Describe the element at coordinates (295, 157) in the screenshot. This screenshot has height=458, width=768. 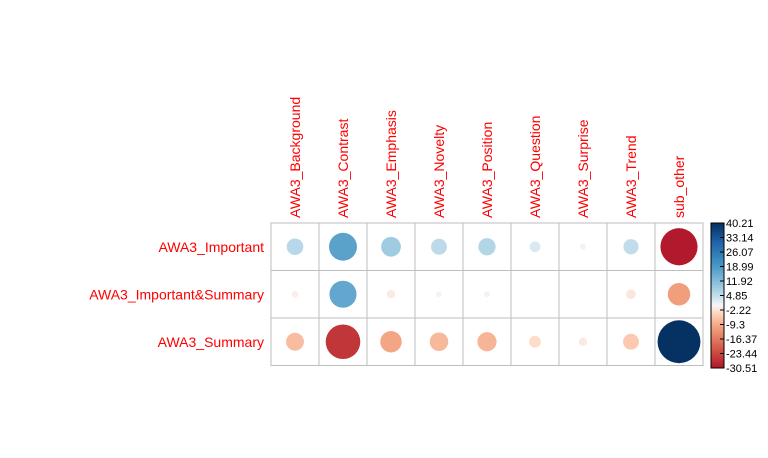
I see `column-label: AWA3_Background` at that location.